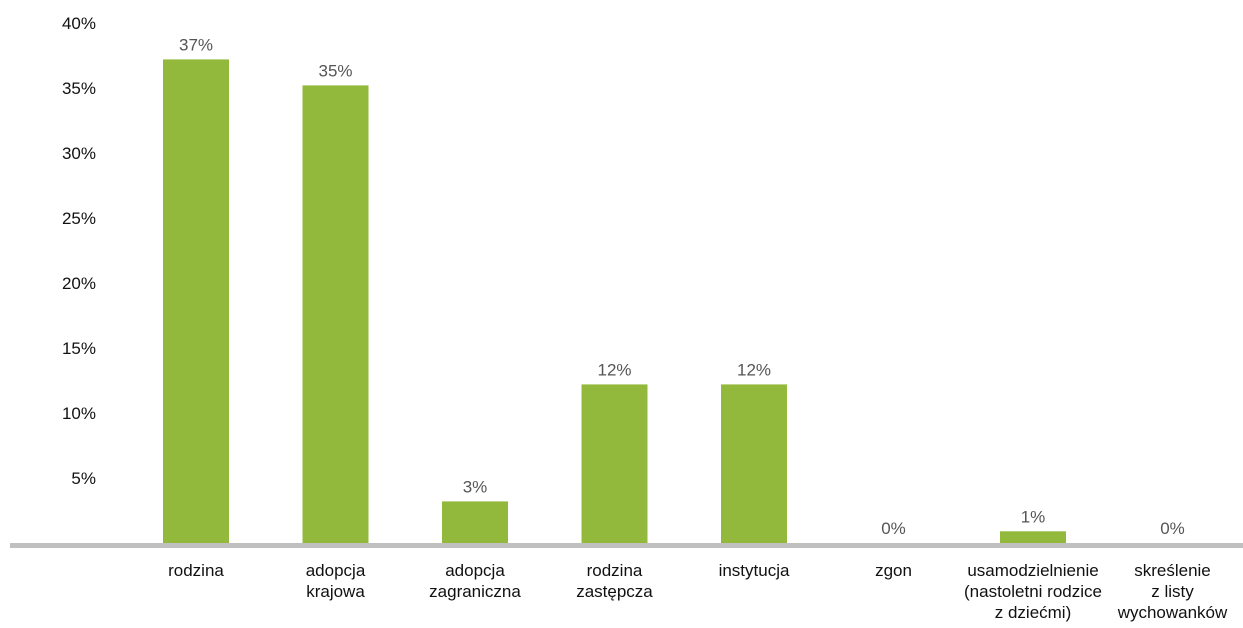  I want to click on x-tick-label-line: zgon, so click(893, 570).